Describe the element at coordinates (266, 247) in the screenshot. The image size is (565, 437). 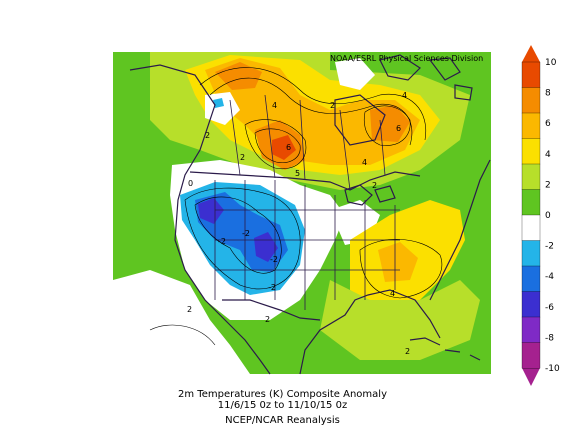
I see `anomaly-region-purple-rockies` at that location.